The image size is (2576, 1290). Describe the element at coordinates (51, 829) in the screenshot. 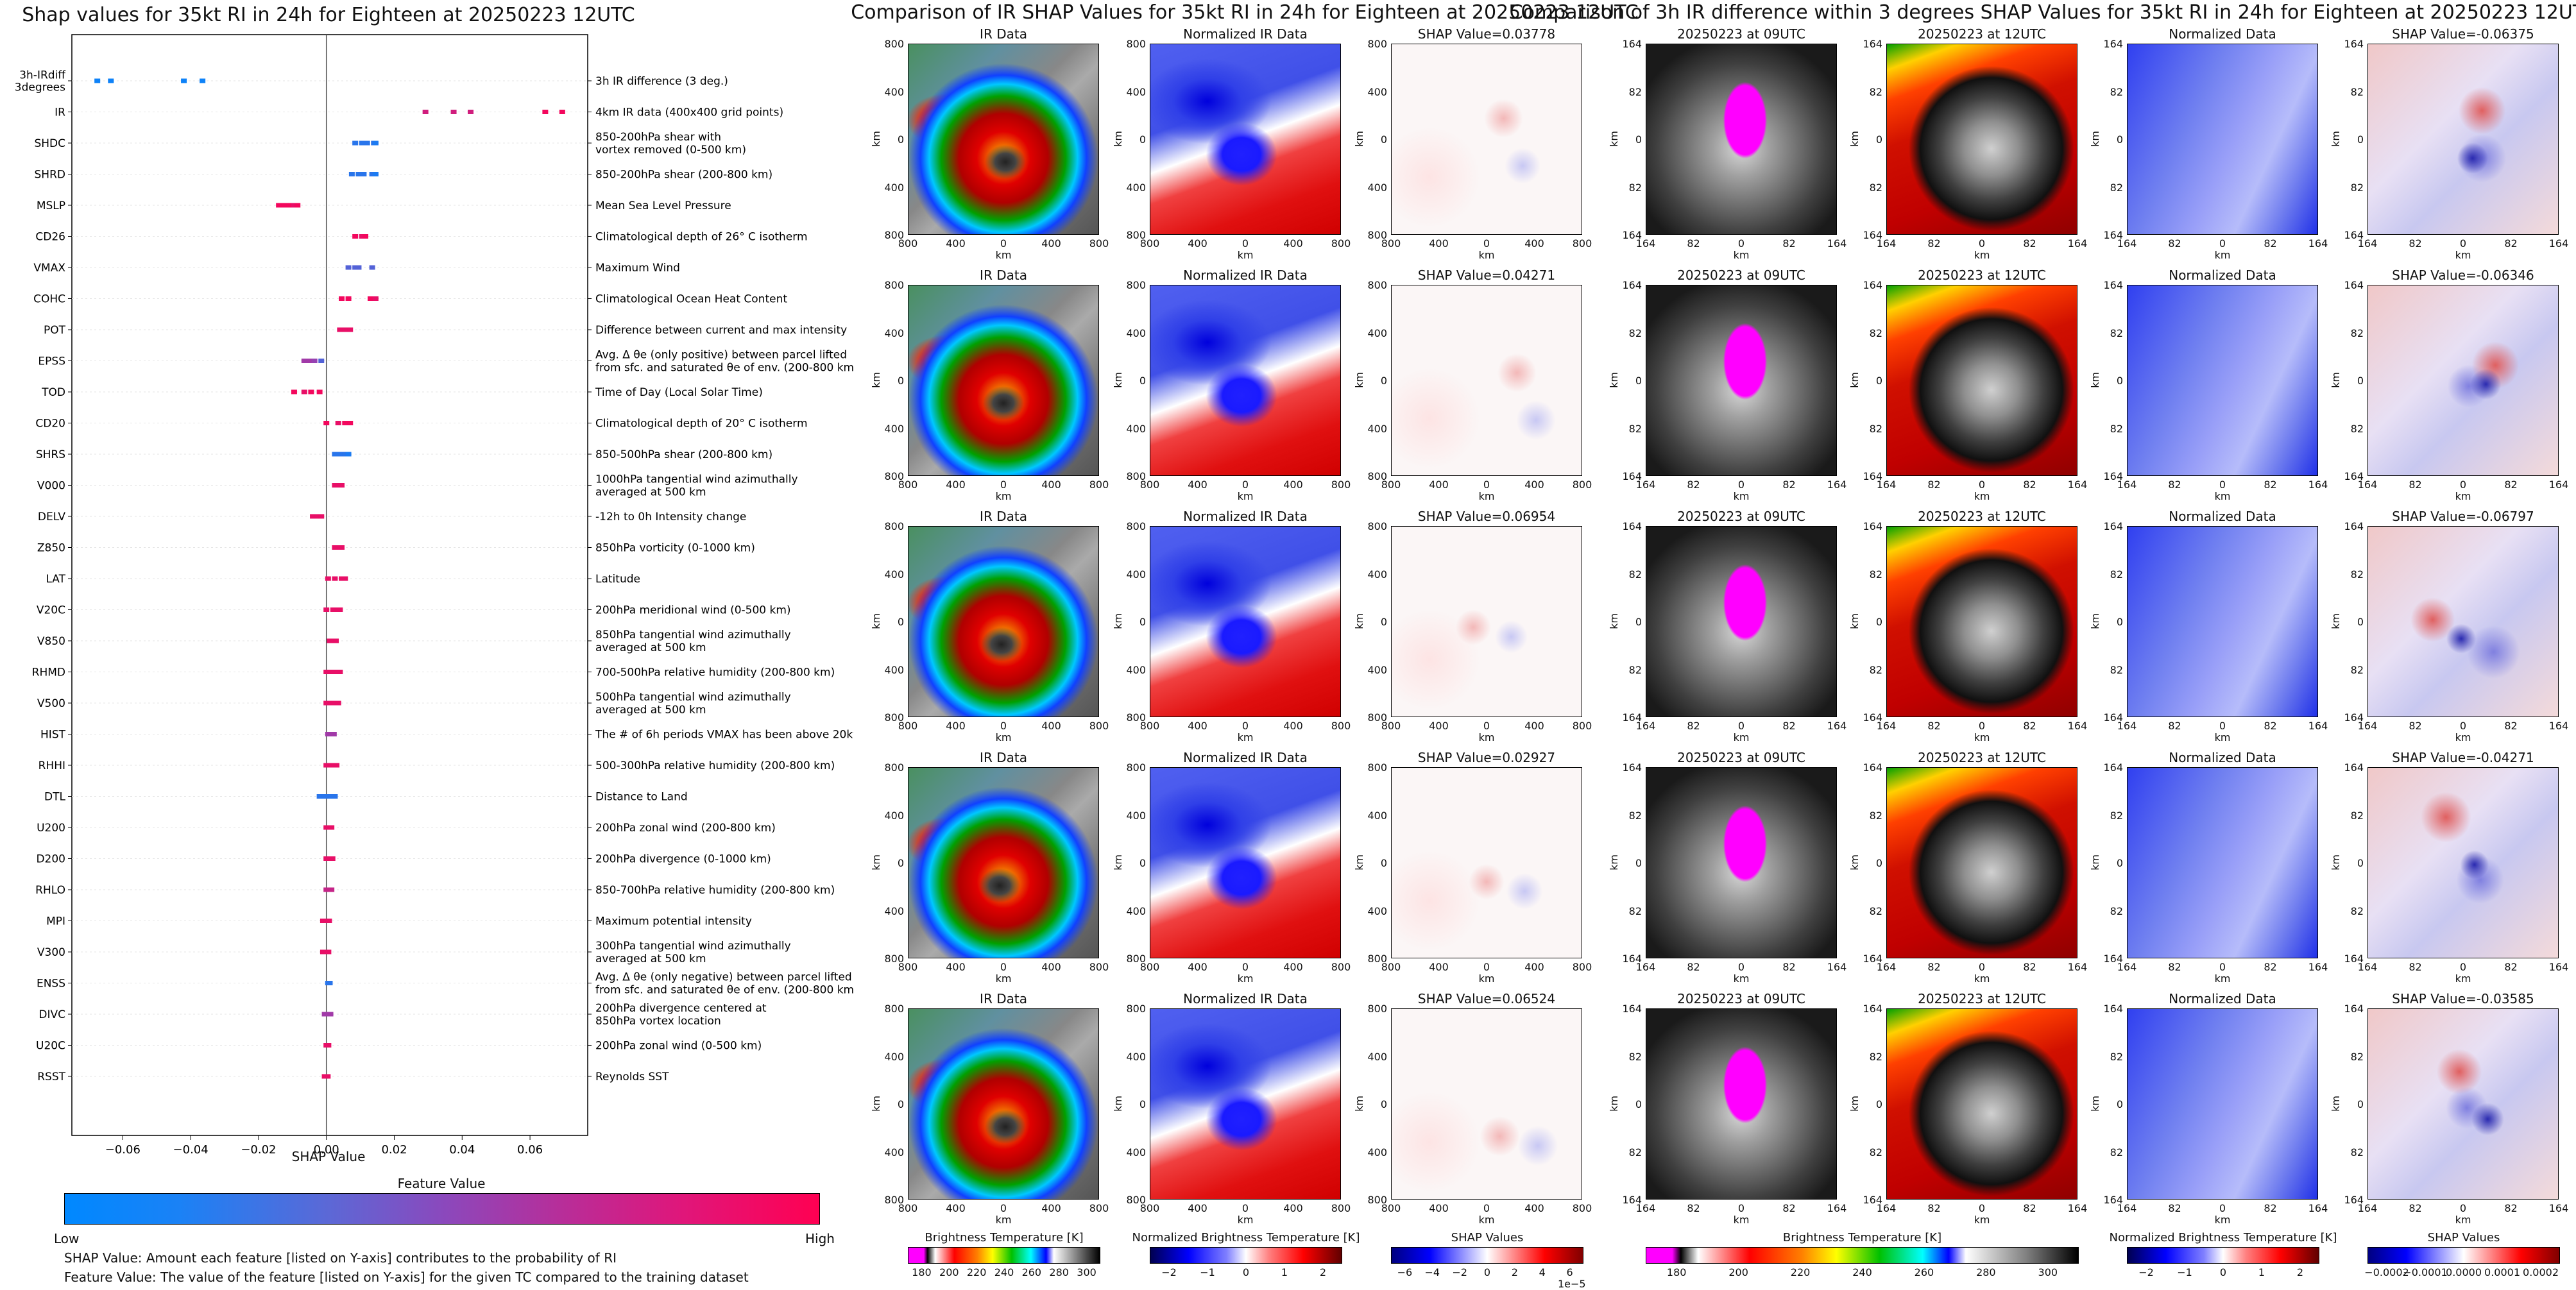

I see `feature-name-label: U200` at that location.